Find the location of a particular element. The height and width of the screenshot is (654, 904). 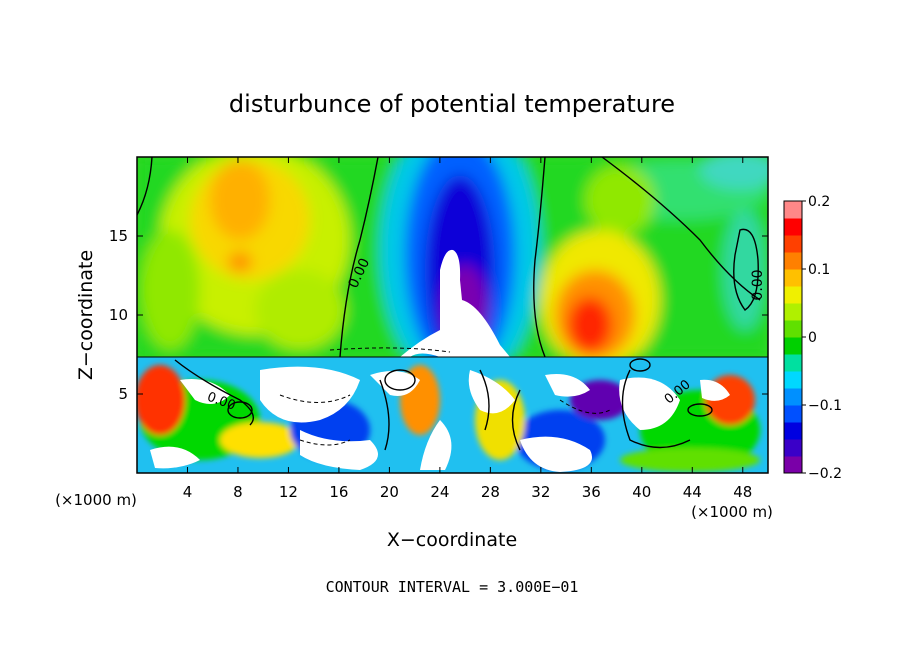

colorbar-tick-label: 0.1 is located at coordinates (819, 270).